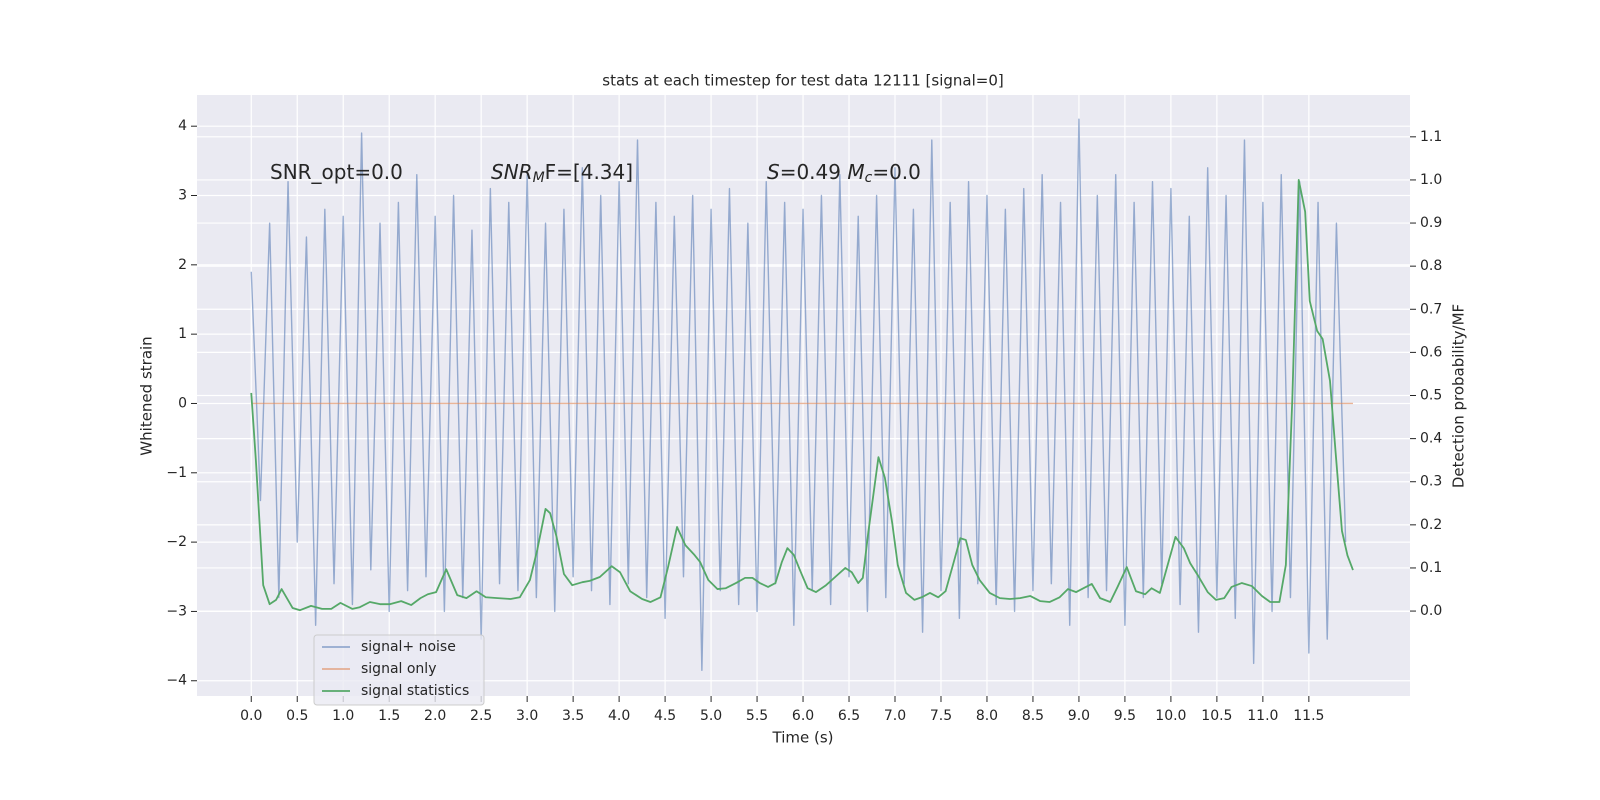  I want to click on x-tick-label: 2.5, so click(481, 716).